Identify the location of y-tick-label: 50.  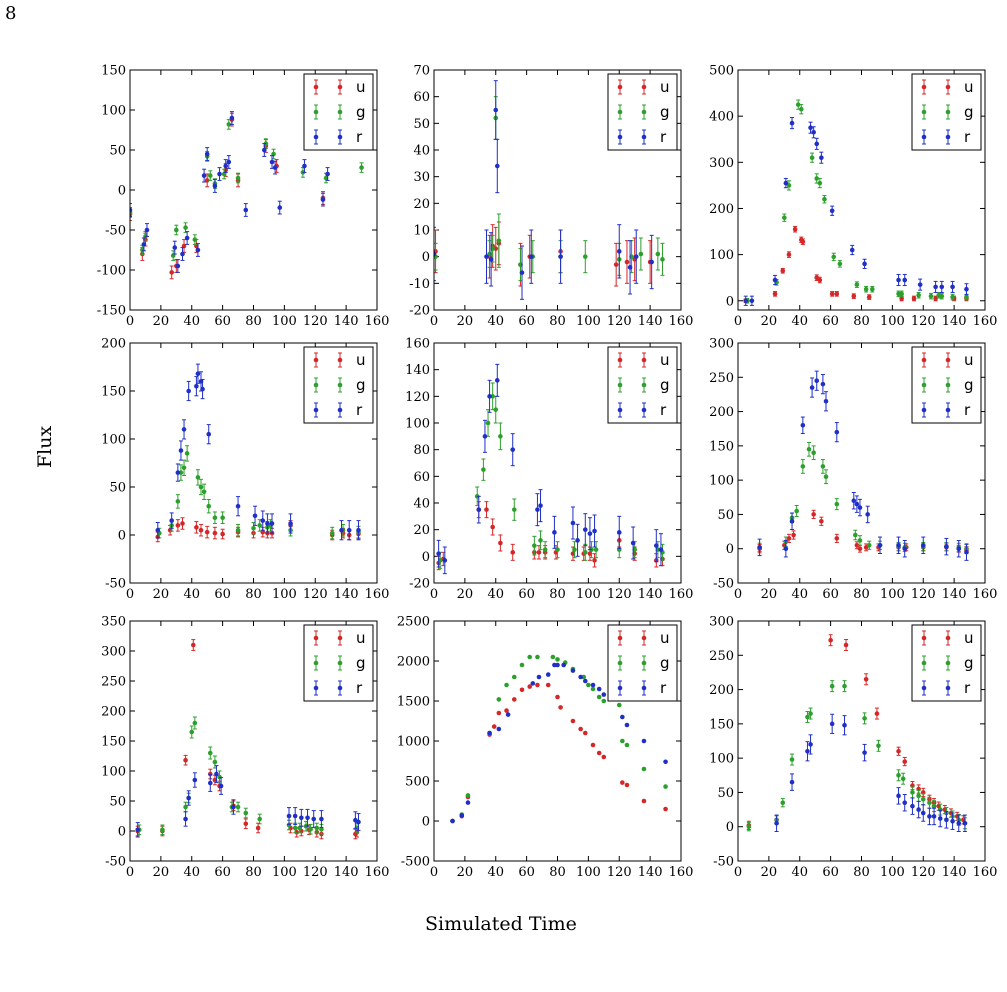
(117, 488).